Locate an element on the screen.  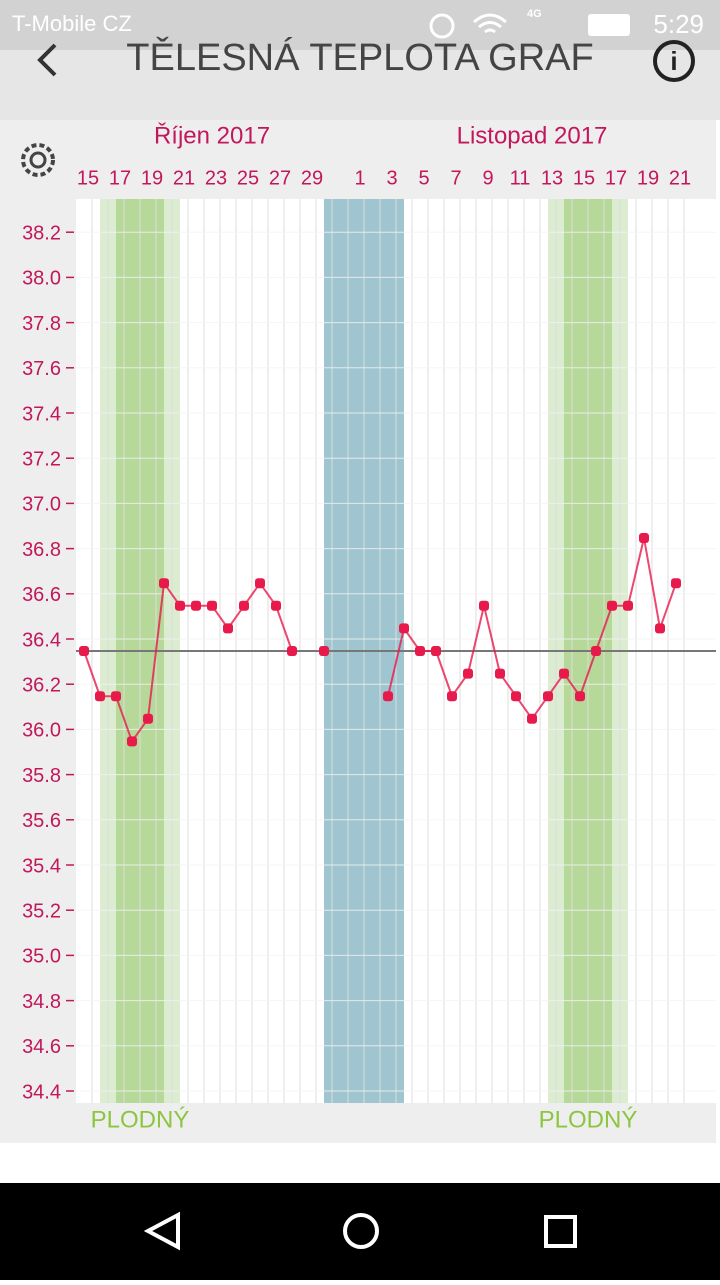
y-tick-label: 34.8 is located at coordinates (41, 1002).